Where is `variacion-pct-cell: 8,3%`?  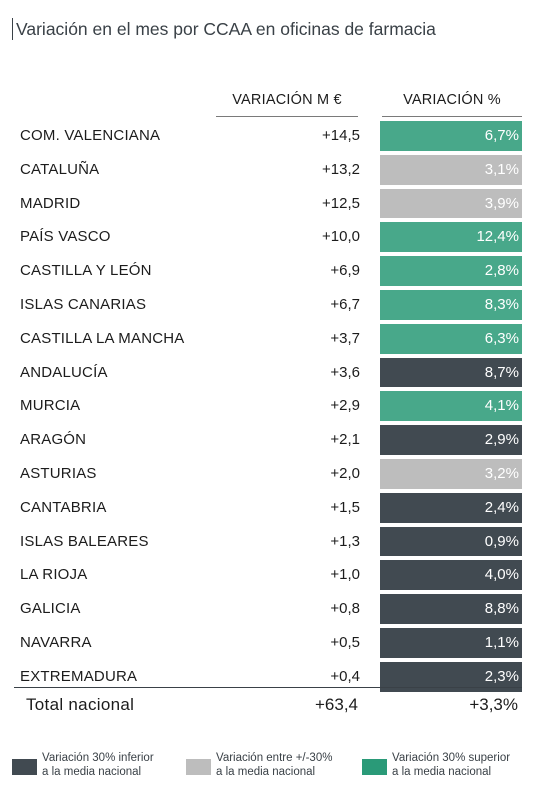 variacion-pct-cell: 8,3% is located at coordinates (451, 304).